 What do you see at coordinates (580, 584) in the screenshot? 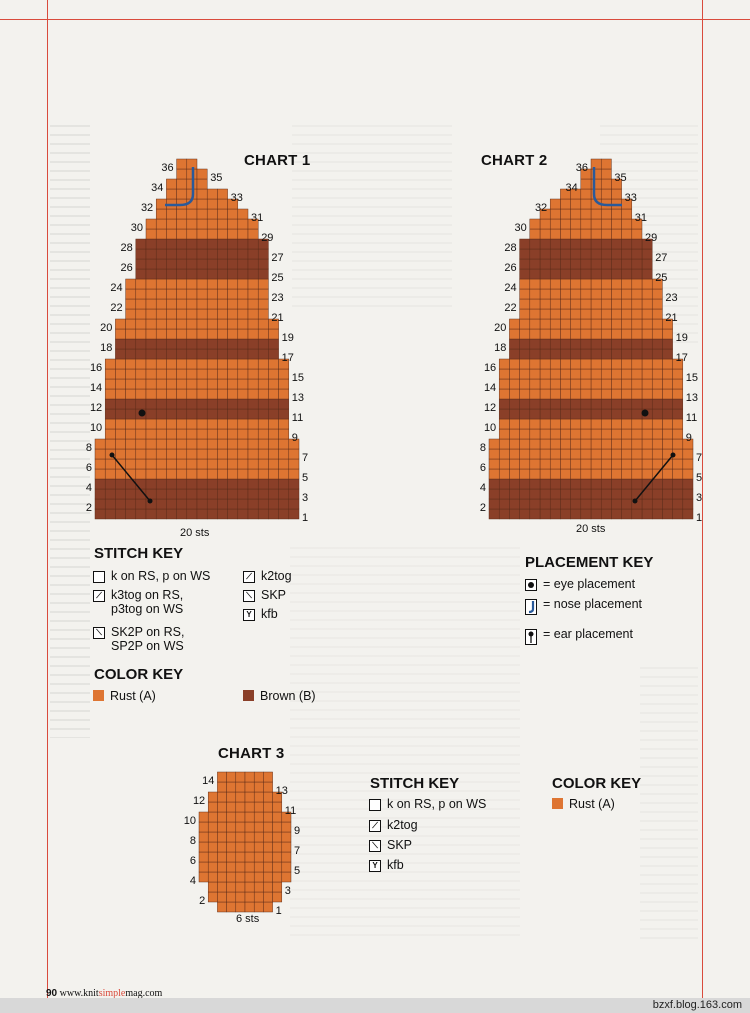
I see `placement-key-item-eye: = eye placement` at bounding box center [580, 584].